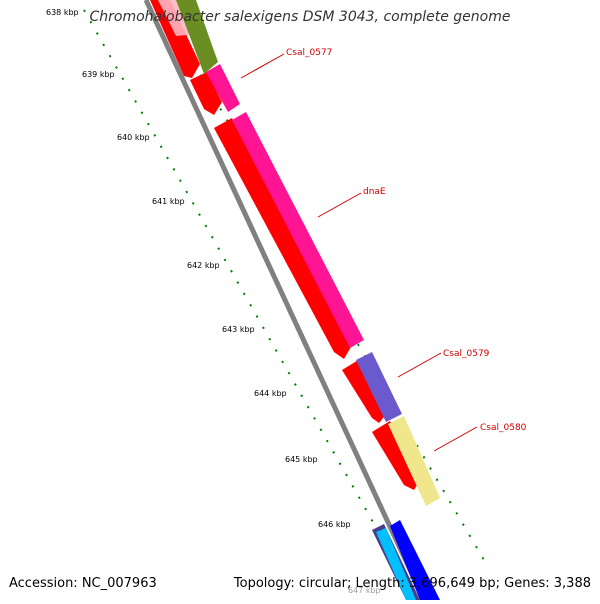  I want to click on tick-label: 638 kbp, so click(62, 12).